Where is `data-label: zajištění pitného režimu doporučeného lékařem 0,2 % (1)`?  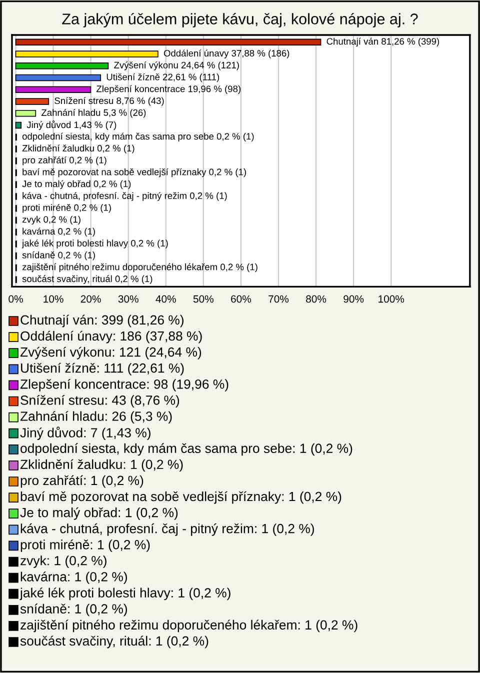 data-label: zajištění pitného režimu doporučeného lékařem 0,2 % (1) is located at coordinates (140, 267).